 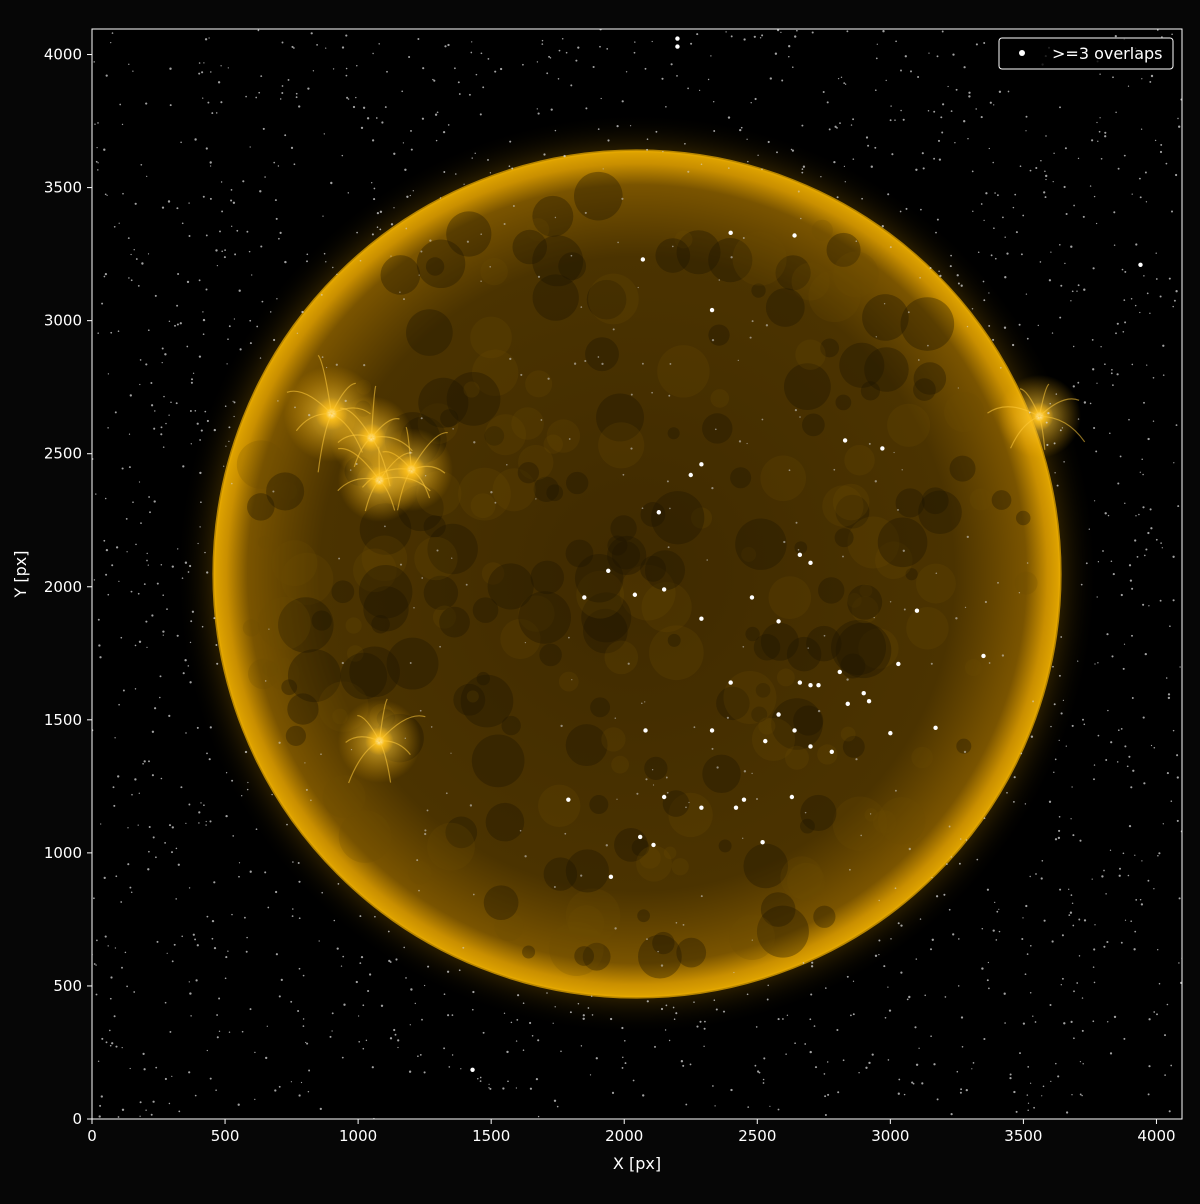 I want to click on coronal-loop, so click(x=1042, y=433).